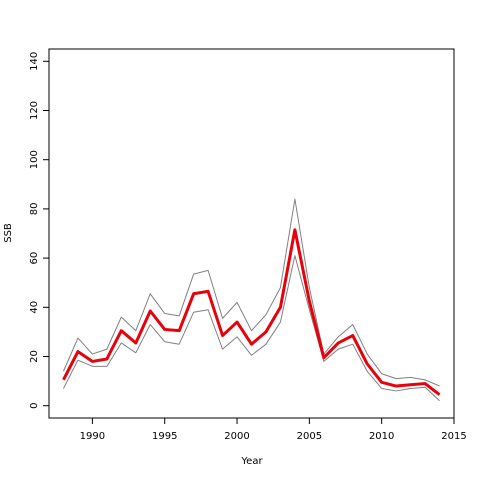 This screenshot has width=480, height=480. Describe the element at coordinates (92, 436) in the screenshot. I see `x-tick-label: 1990` at that location.